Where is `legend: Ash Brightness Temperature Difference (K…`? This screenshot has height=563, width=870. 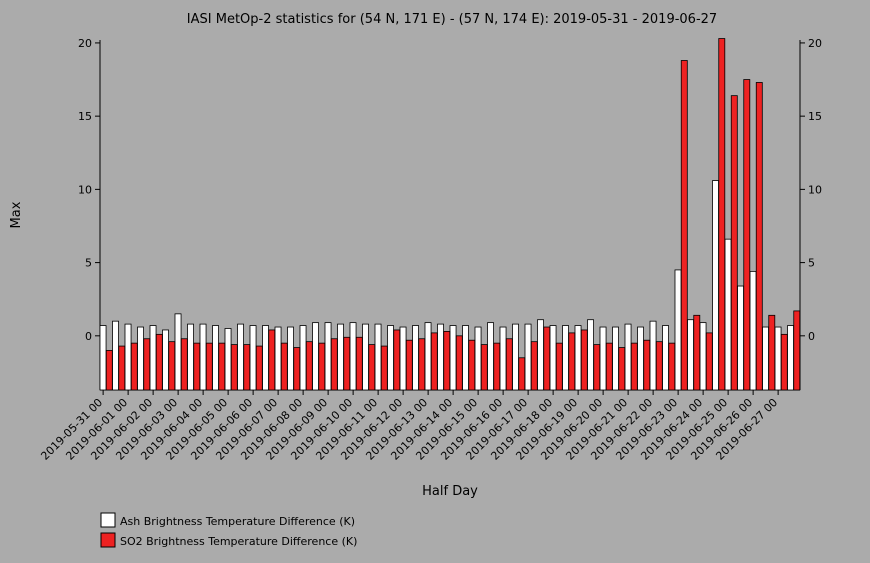
legend: Ash Brightness Temperature Difference (K… is located at coordinates (228, 530).